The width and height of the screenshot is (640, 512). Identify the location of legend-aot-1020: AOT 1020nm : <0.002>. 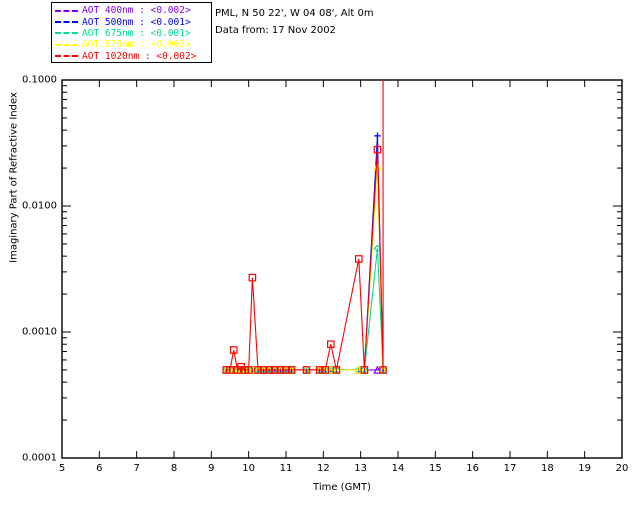
(133, 56).